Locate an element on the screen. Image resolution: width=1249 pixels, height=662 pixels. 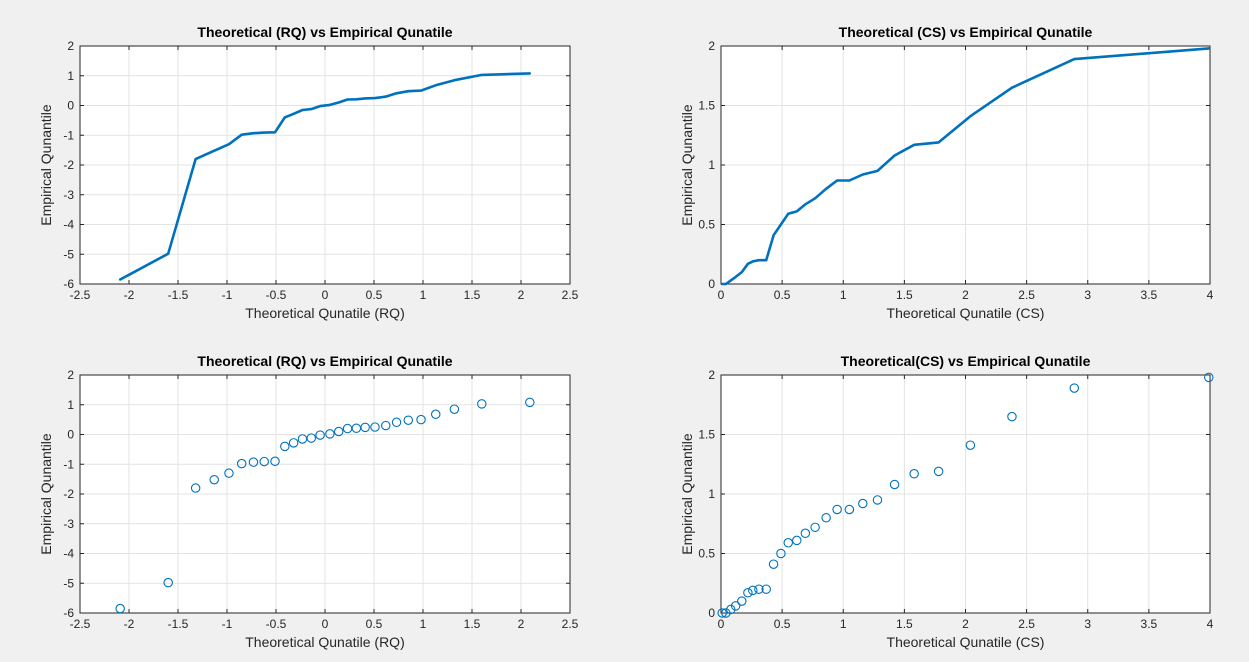
x-tick-label: -1.5 is located at coordinates (178, 295).